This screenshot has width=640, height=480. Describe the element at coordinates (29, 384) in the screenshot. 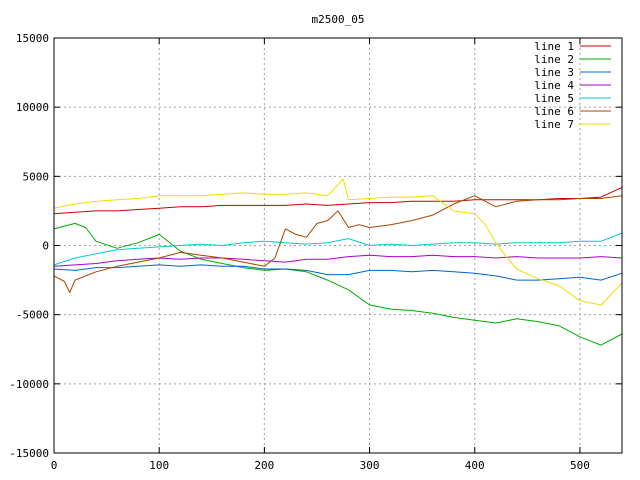

I see `y-tick-label: -10000` at that location.